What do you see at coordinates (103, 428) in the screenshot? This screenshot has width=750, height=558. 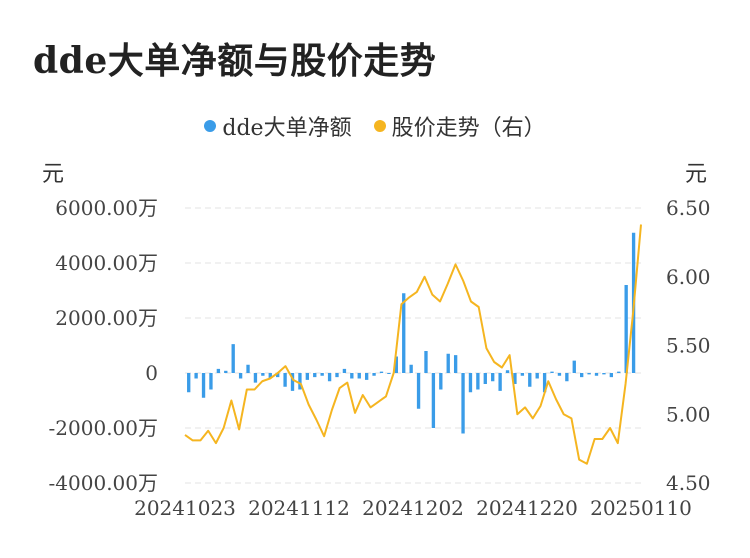 I see `left-tick-label: -2000.00万` at bounding box center [103, 428].